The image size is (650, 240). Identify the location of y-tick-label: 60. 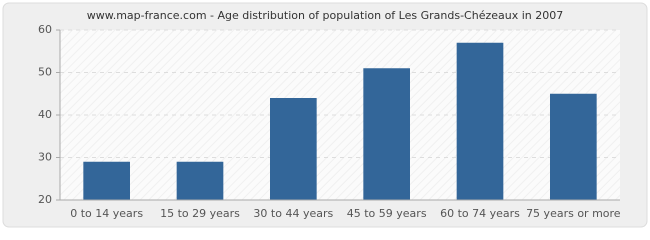
(45, 29).